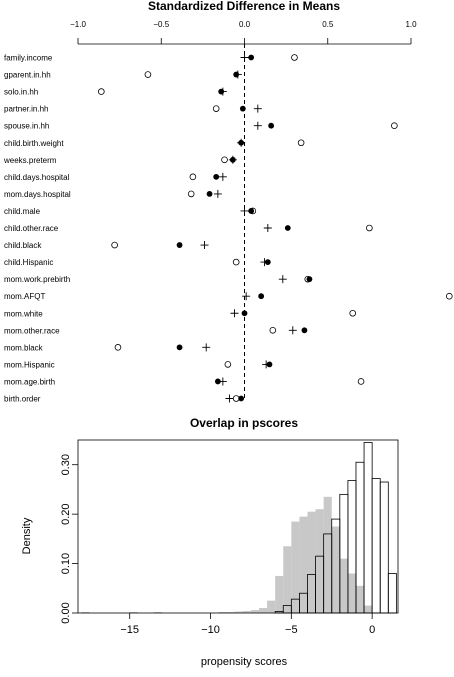 This screenshot has height=677, width=454. I want to click on overlap-x-ticks: −15 −10 −5 0, so click(247, 624).